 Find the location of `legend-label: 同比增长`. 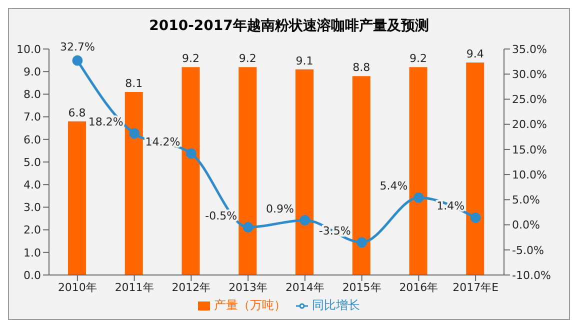

legend-label: 同比增长 is located at coordinates (336, 305).